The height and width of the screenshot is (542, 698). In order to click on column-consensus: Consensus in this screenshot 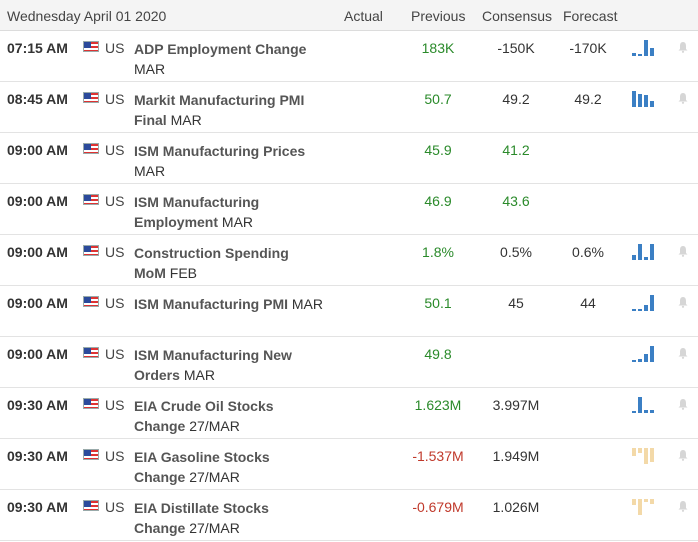, I will do `click(517, 16)`.